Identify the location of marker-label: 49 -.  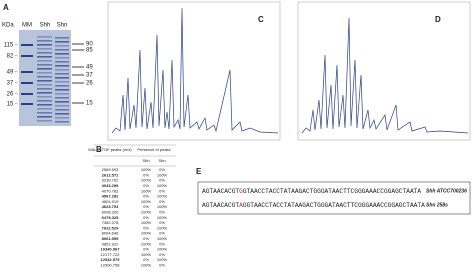
(12, 73).